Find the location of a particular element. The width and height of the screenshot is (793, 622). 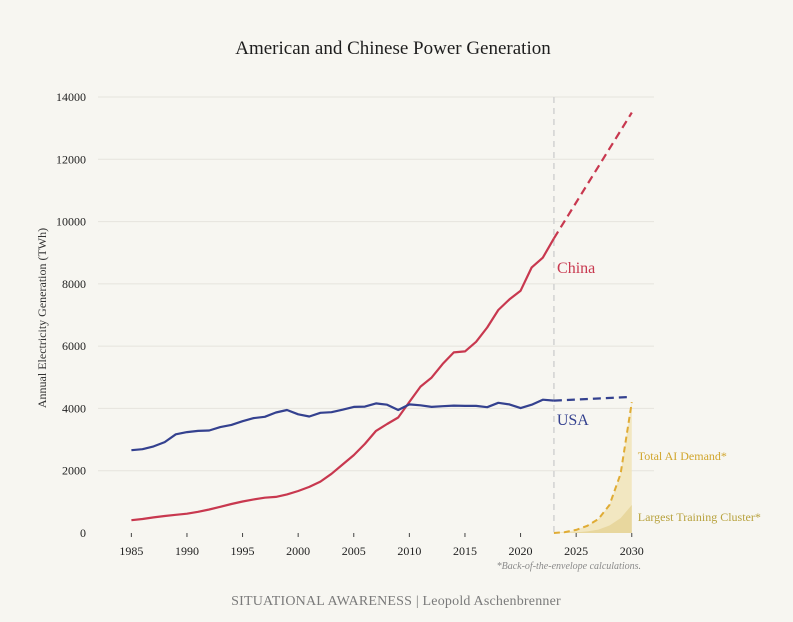

ai-demand-area-group is located at coordinates (592, 467).